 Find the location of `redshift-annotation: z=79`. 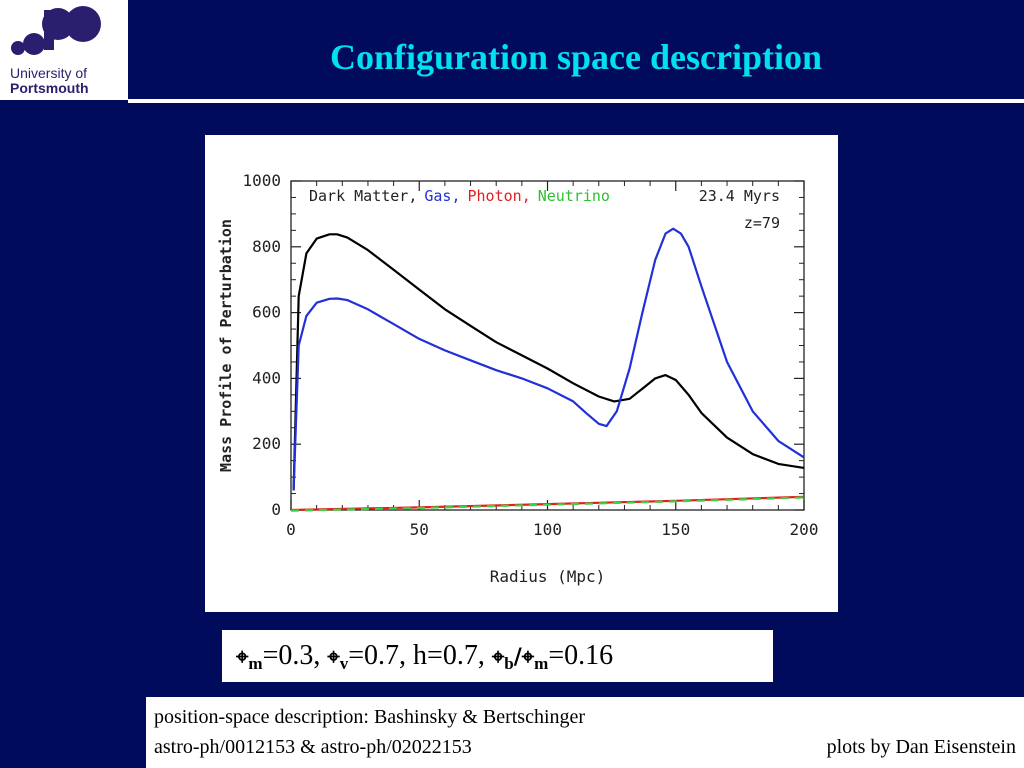

redshift-annotation: z=79 is located at coordinates (762, 223).